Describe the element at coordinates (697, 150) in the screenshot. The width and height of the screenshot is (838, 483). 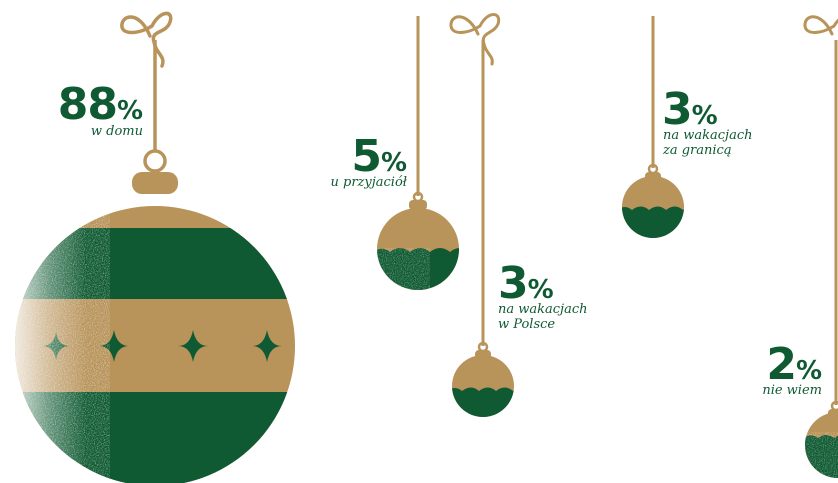
I see `label-line: za granicą` at that location.